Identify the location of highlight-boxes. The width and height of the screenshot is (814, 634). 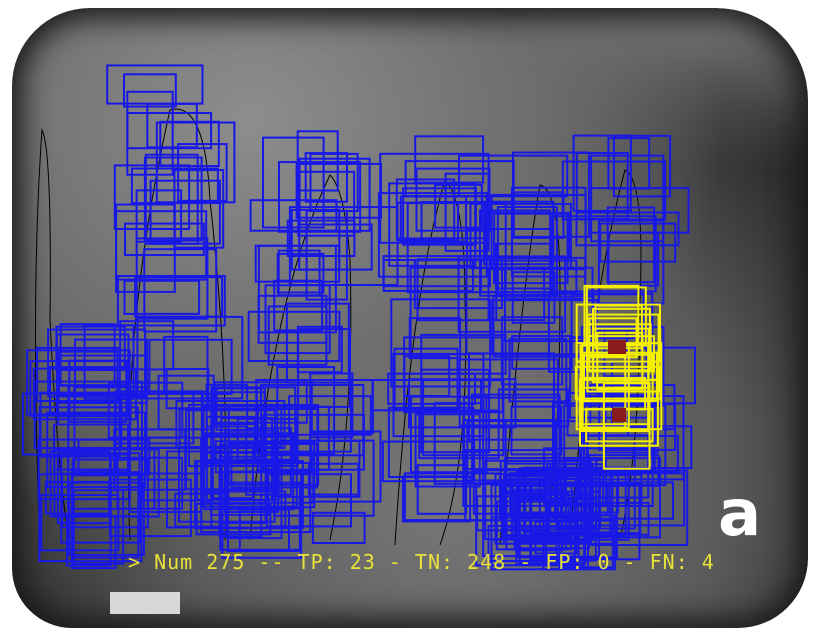
(618, 377).